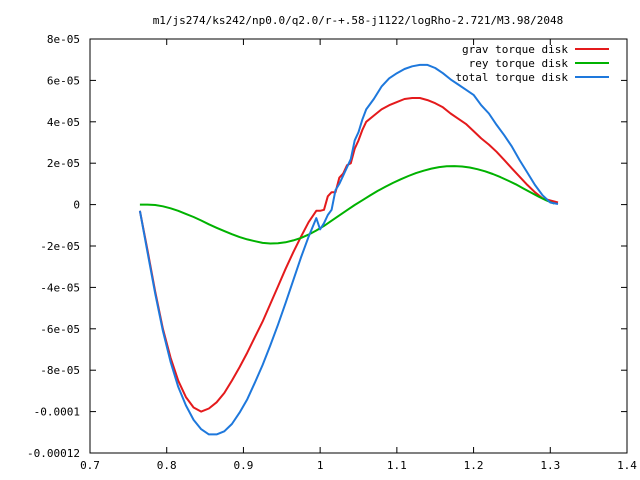 Image resolution: width=640 pixels, height=480 pixels. What do you see at coordinates (474, 465) in the screenshot?
I see `x-tick-label: 1.2` at bounding box center [474, 465].